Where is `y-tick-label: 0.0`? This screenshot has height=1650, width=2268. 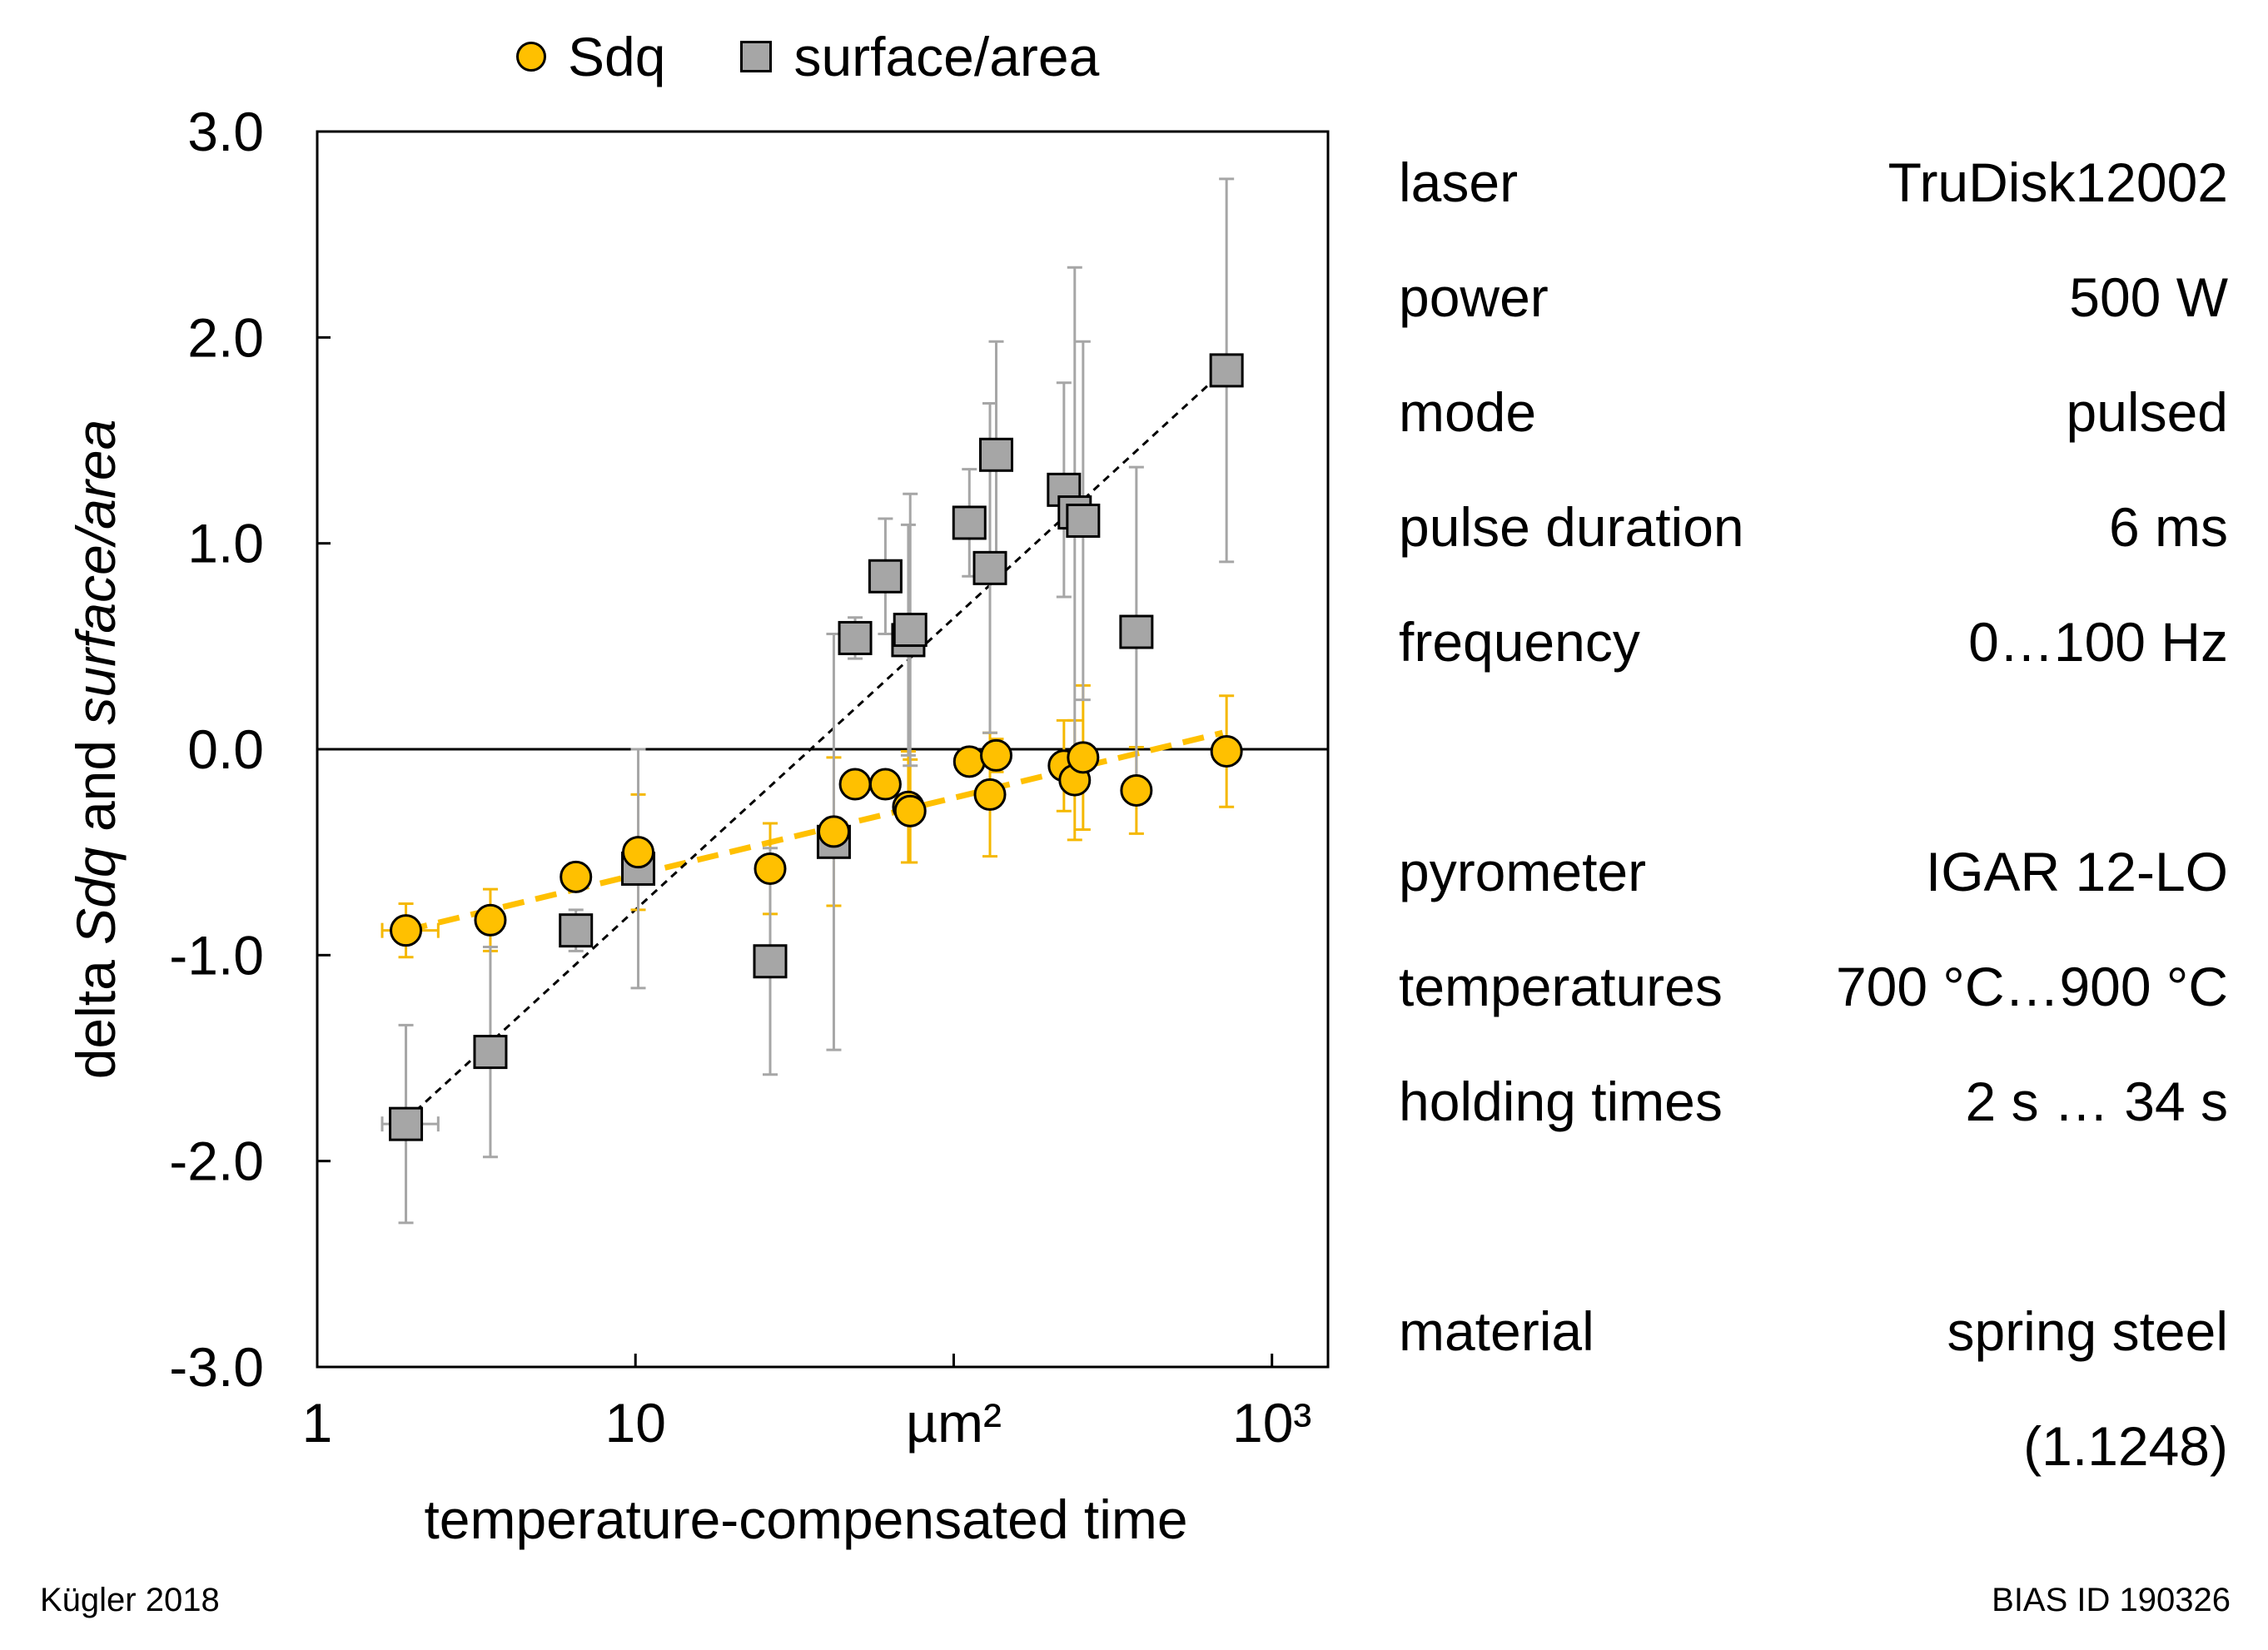 y-tick-label: 0.0 is located at coordinates (226, 749).